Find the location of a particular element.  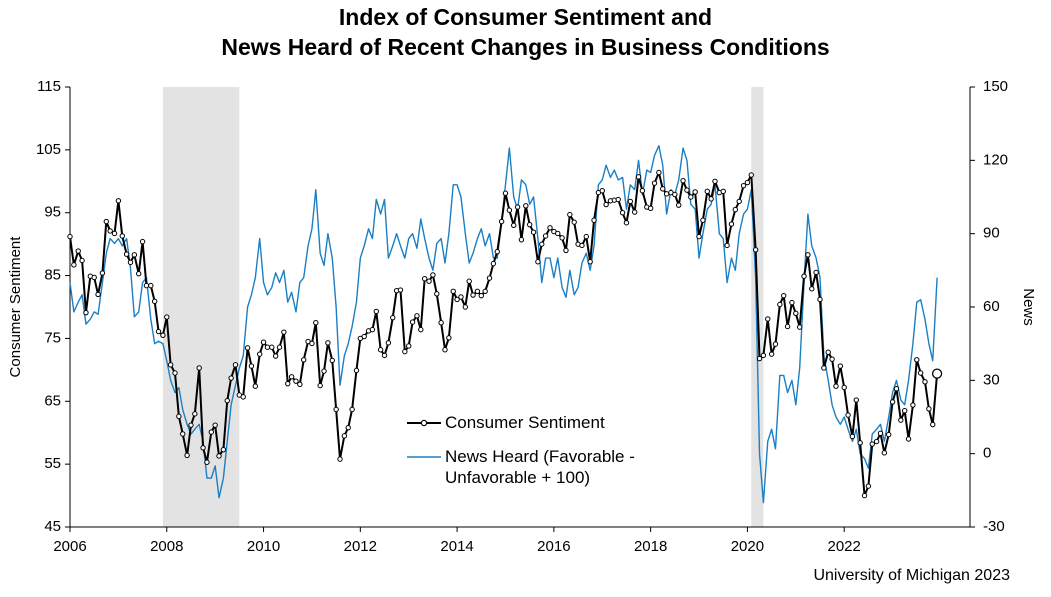

legend-swatch is located at coordinates (424, 457).